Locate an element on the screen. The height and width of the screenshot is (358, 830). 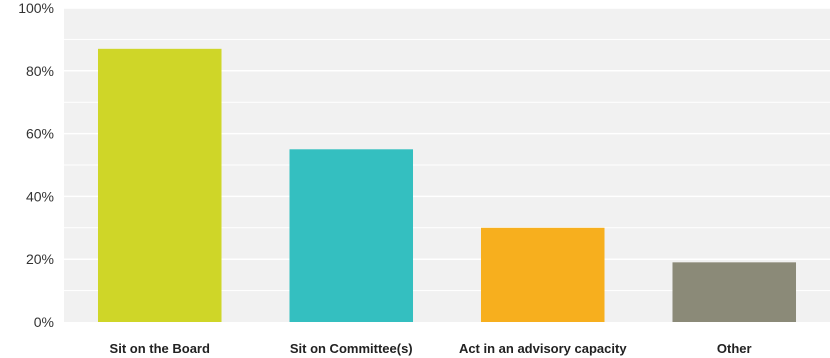
bar-sit-on-committee-s is located at coordinates (351, 235).